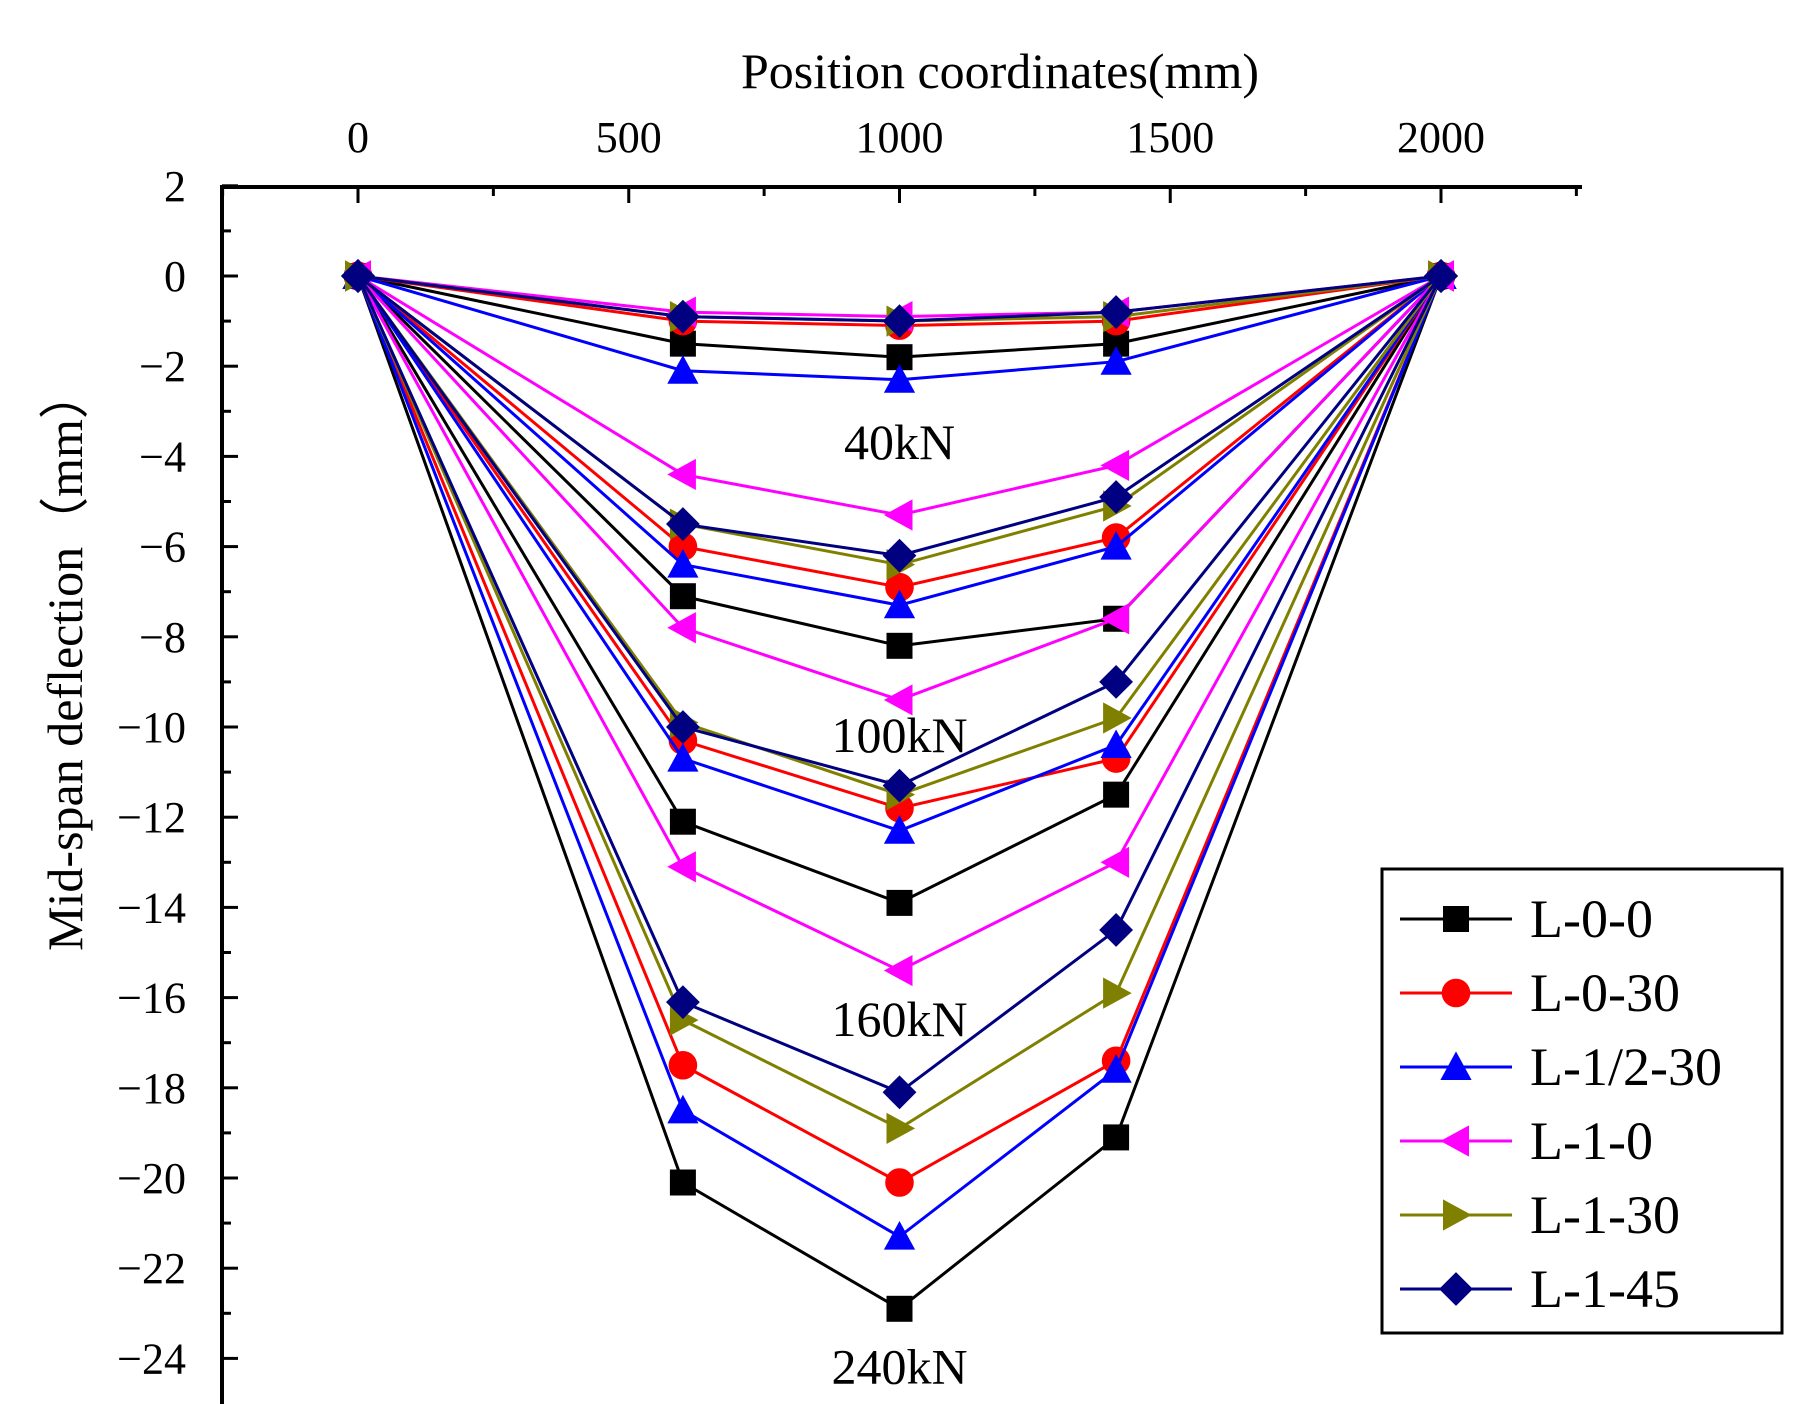 This screenshot has width=1807, height=1404. Describe the element at coordinates (1000, 71) in the screenshot. I see `x-axis-title: Position coordinates(mm)` at that location.